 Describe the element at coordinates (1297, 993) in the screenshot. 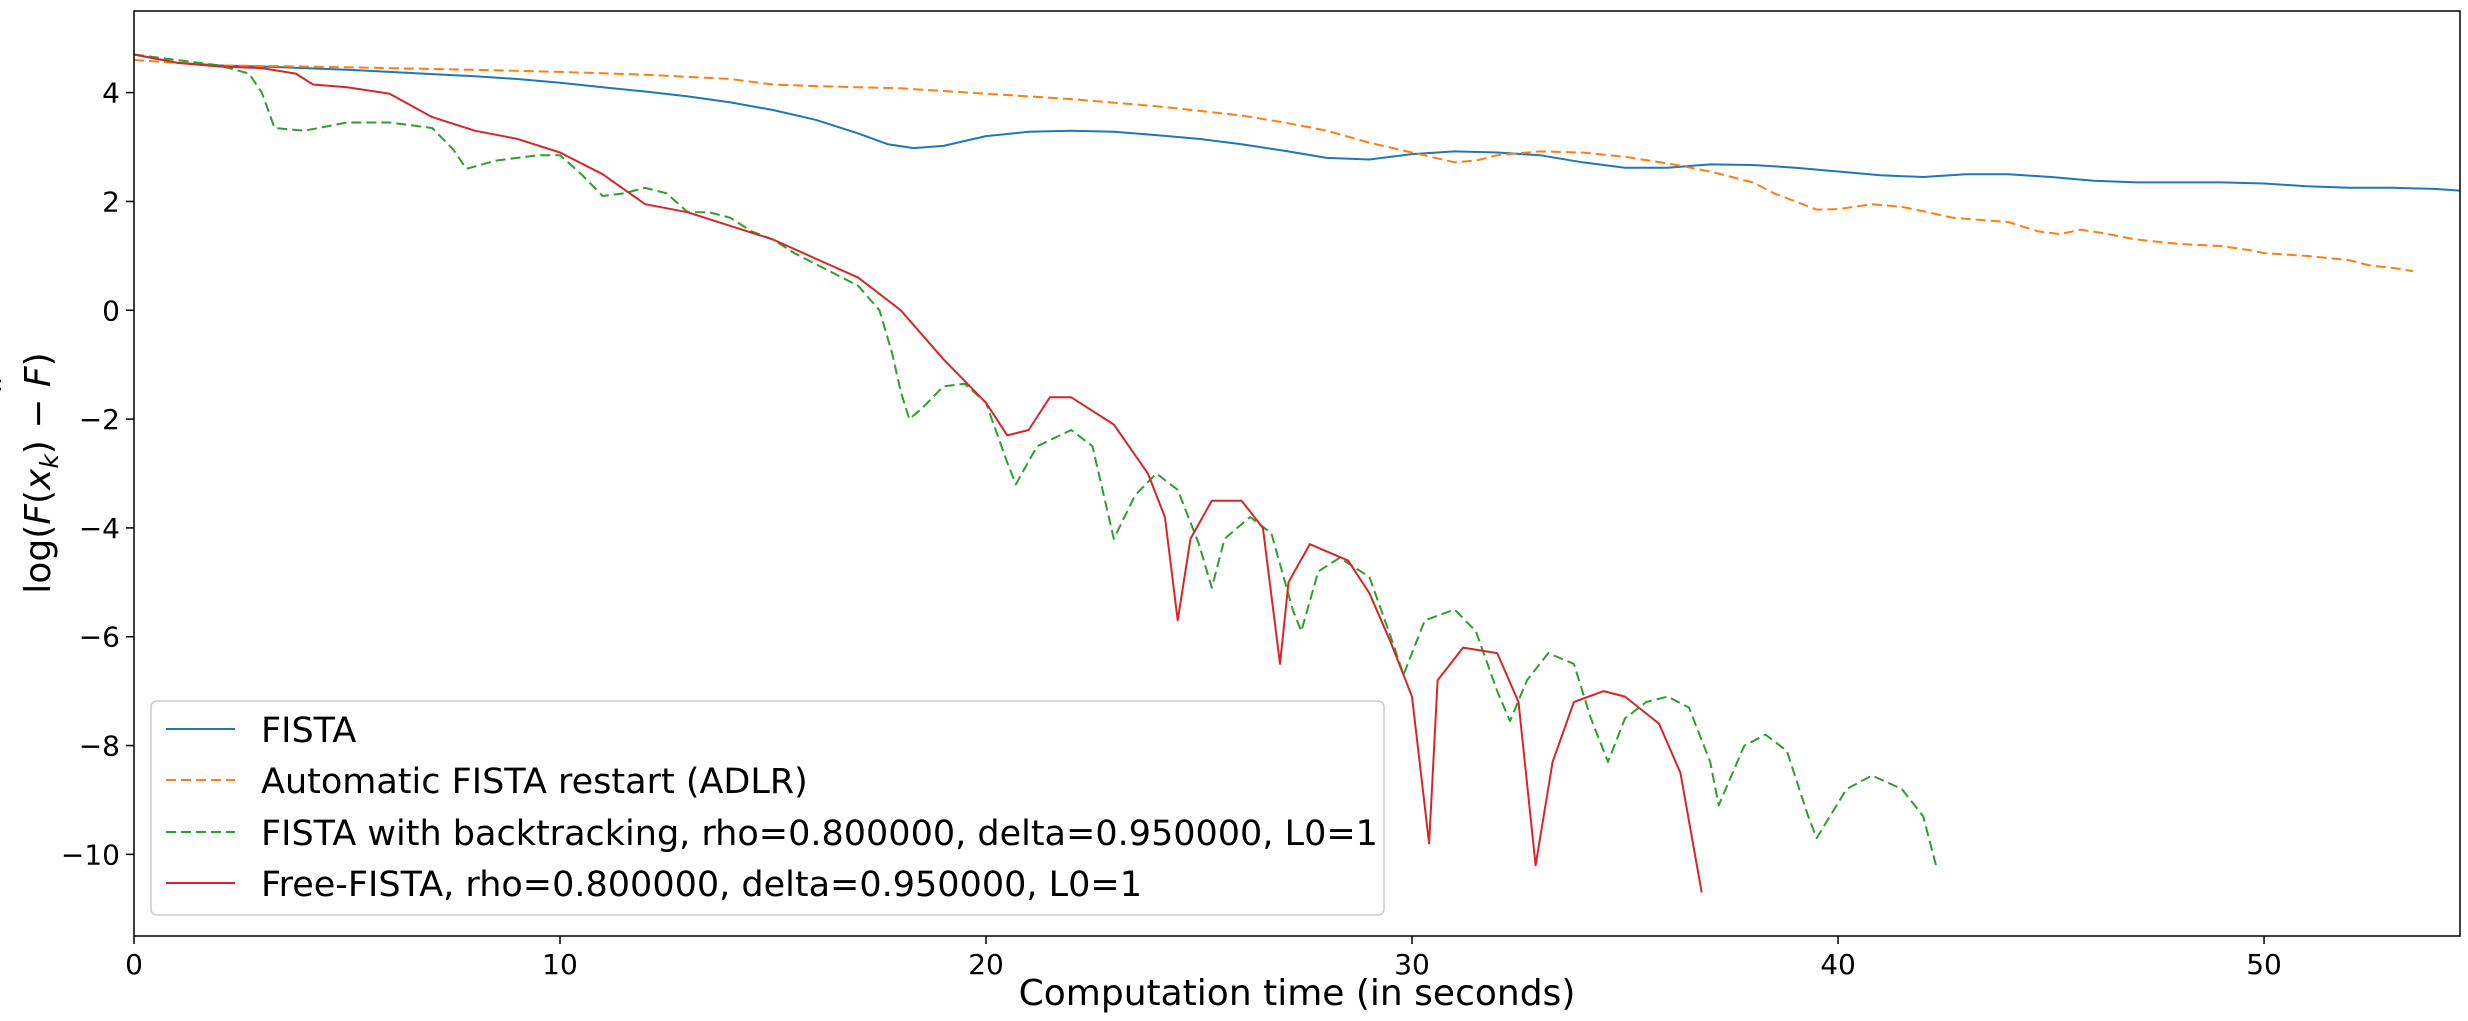

I see `x-axis-label: Computation time (in seconds)` at that location.